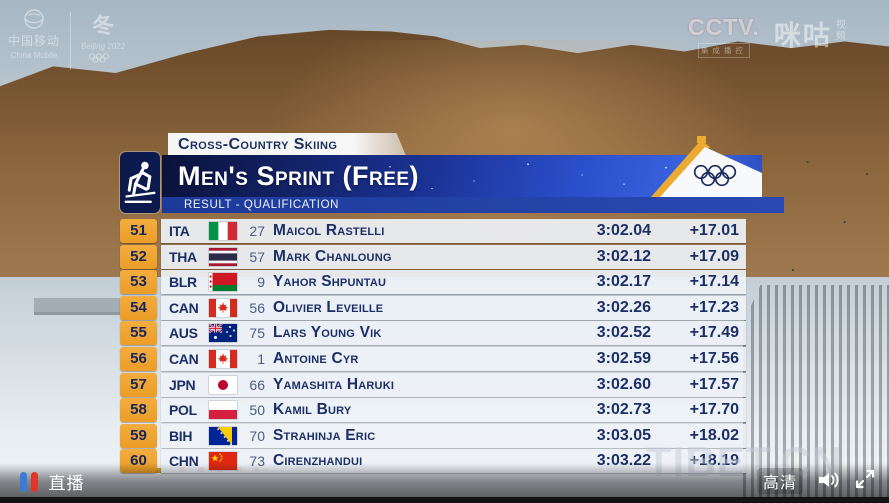 The height and width of the screenshot is (503, 889). What do you see at coordinates (829, 482) in the screenshot?
I see `volume-button` at bounding box center [829, 482].